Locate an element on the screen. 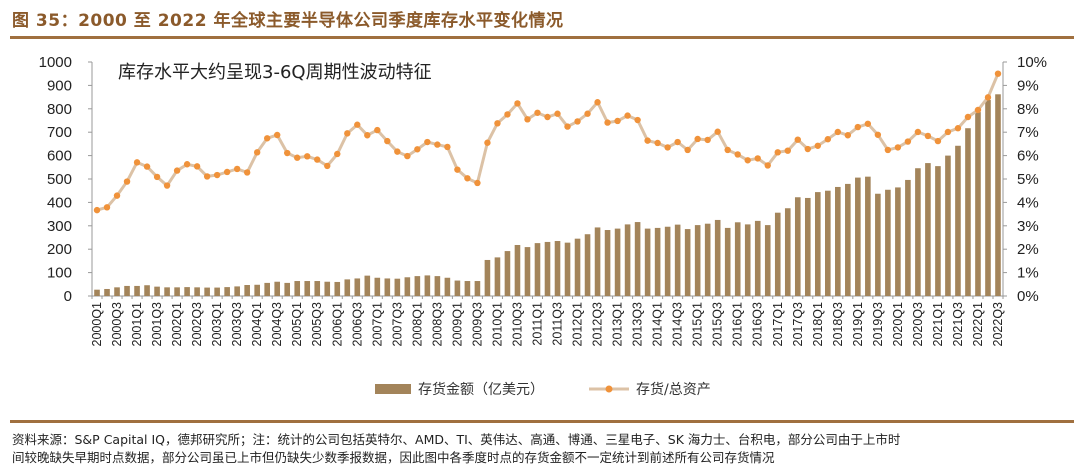  figure-title: 图 35：2000 至 2022 年全球主要半导体公司季度库存水平变化情况 is located at coordinates (288, 21).